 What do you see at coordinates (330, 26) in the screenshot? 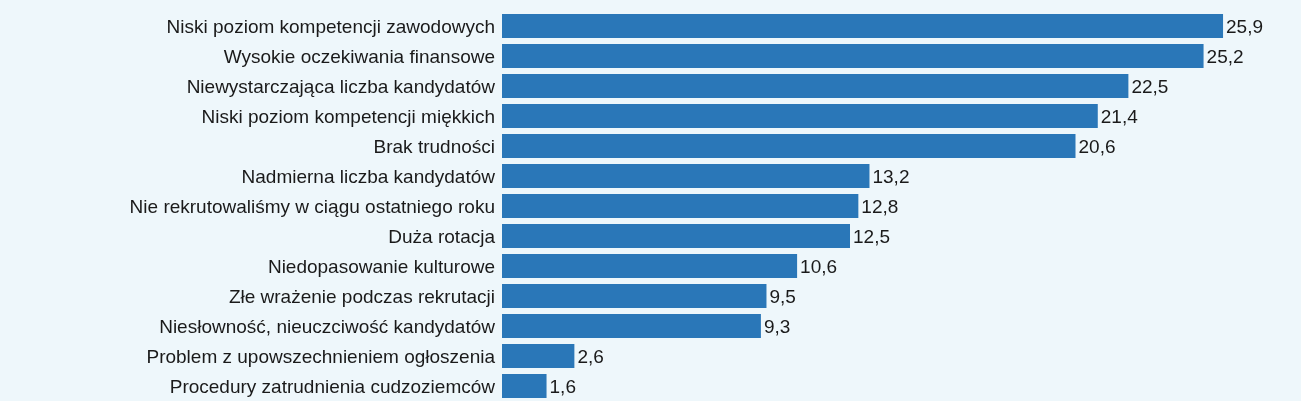
I see `y-tick-label: Niski poziom kompetencji zawodowych` at bounding box center [330, 26].